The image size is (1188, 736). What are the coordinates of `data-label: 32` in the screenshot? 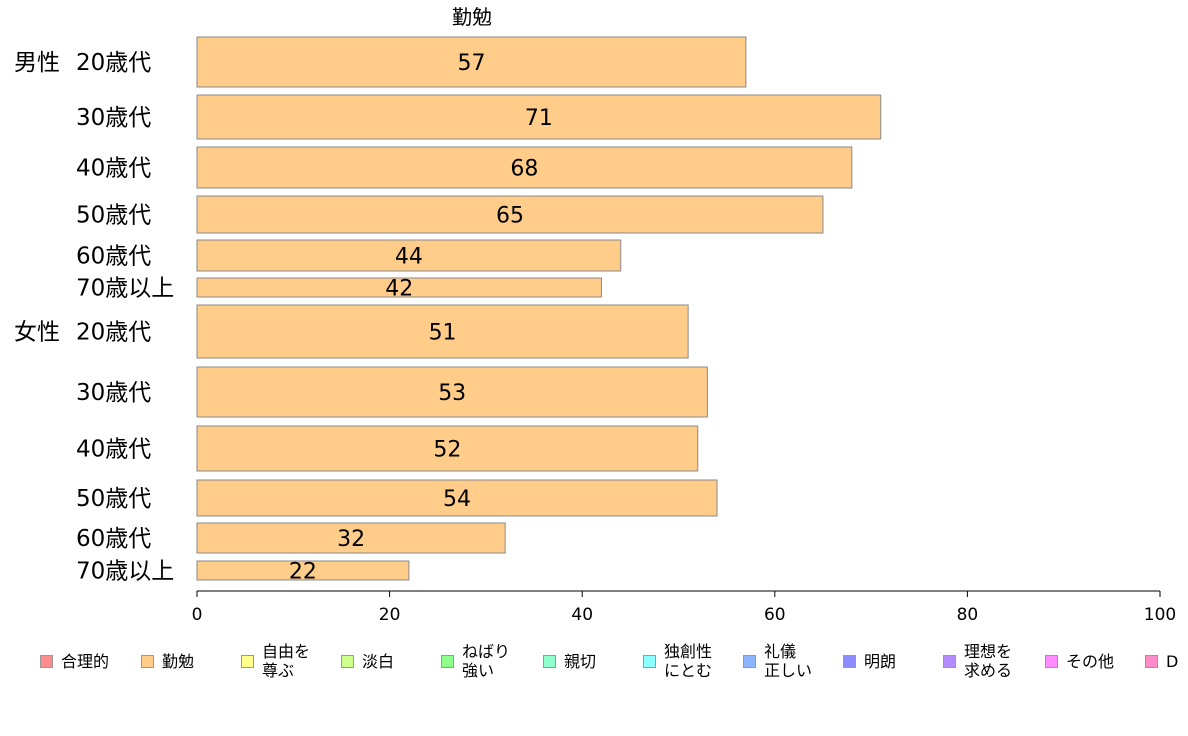 It's located at (351, 539).